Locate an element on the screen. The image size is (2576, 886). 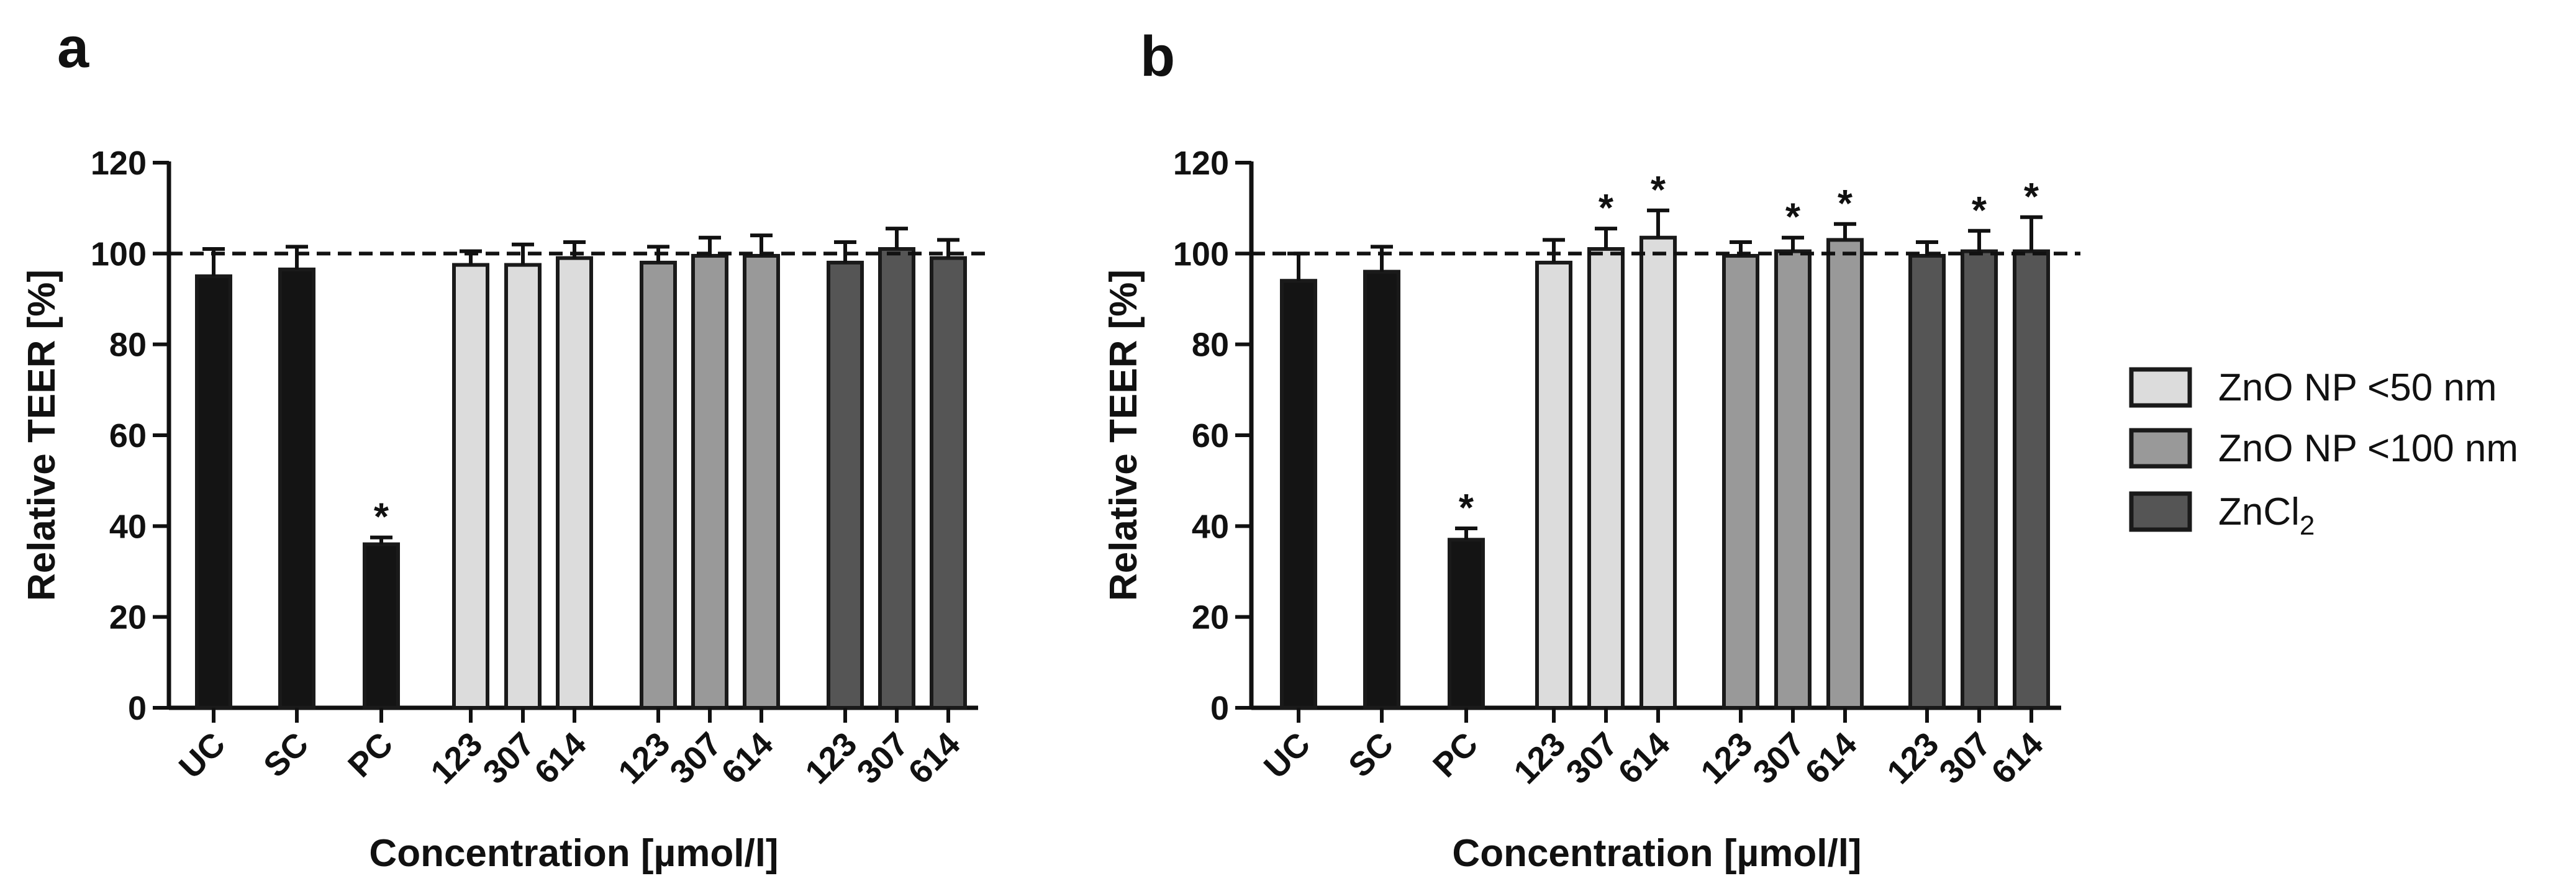
panel-a-y-tick-label: 20 is located at coordinates (128, 617).